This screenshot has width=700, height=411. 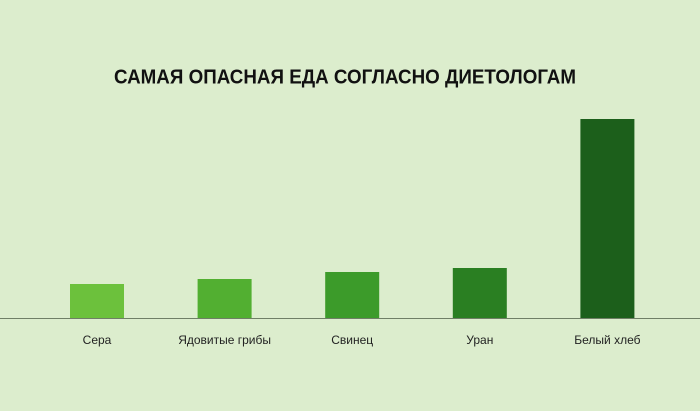 What do you see at coordinates (352, 340) in the screenshot?
I see `x-tick-label: Свинец` at bounding box center [352, 340].